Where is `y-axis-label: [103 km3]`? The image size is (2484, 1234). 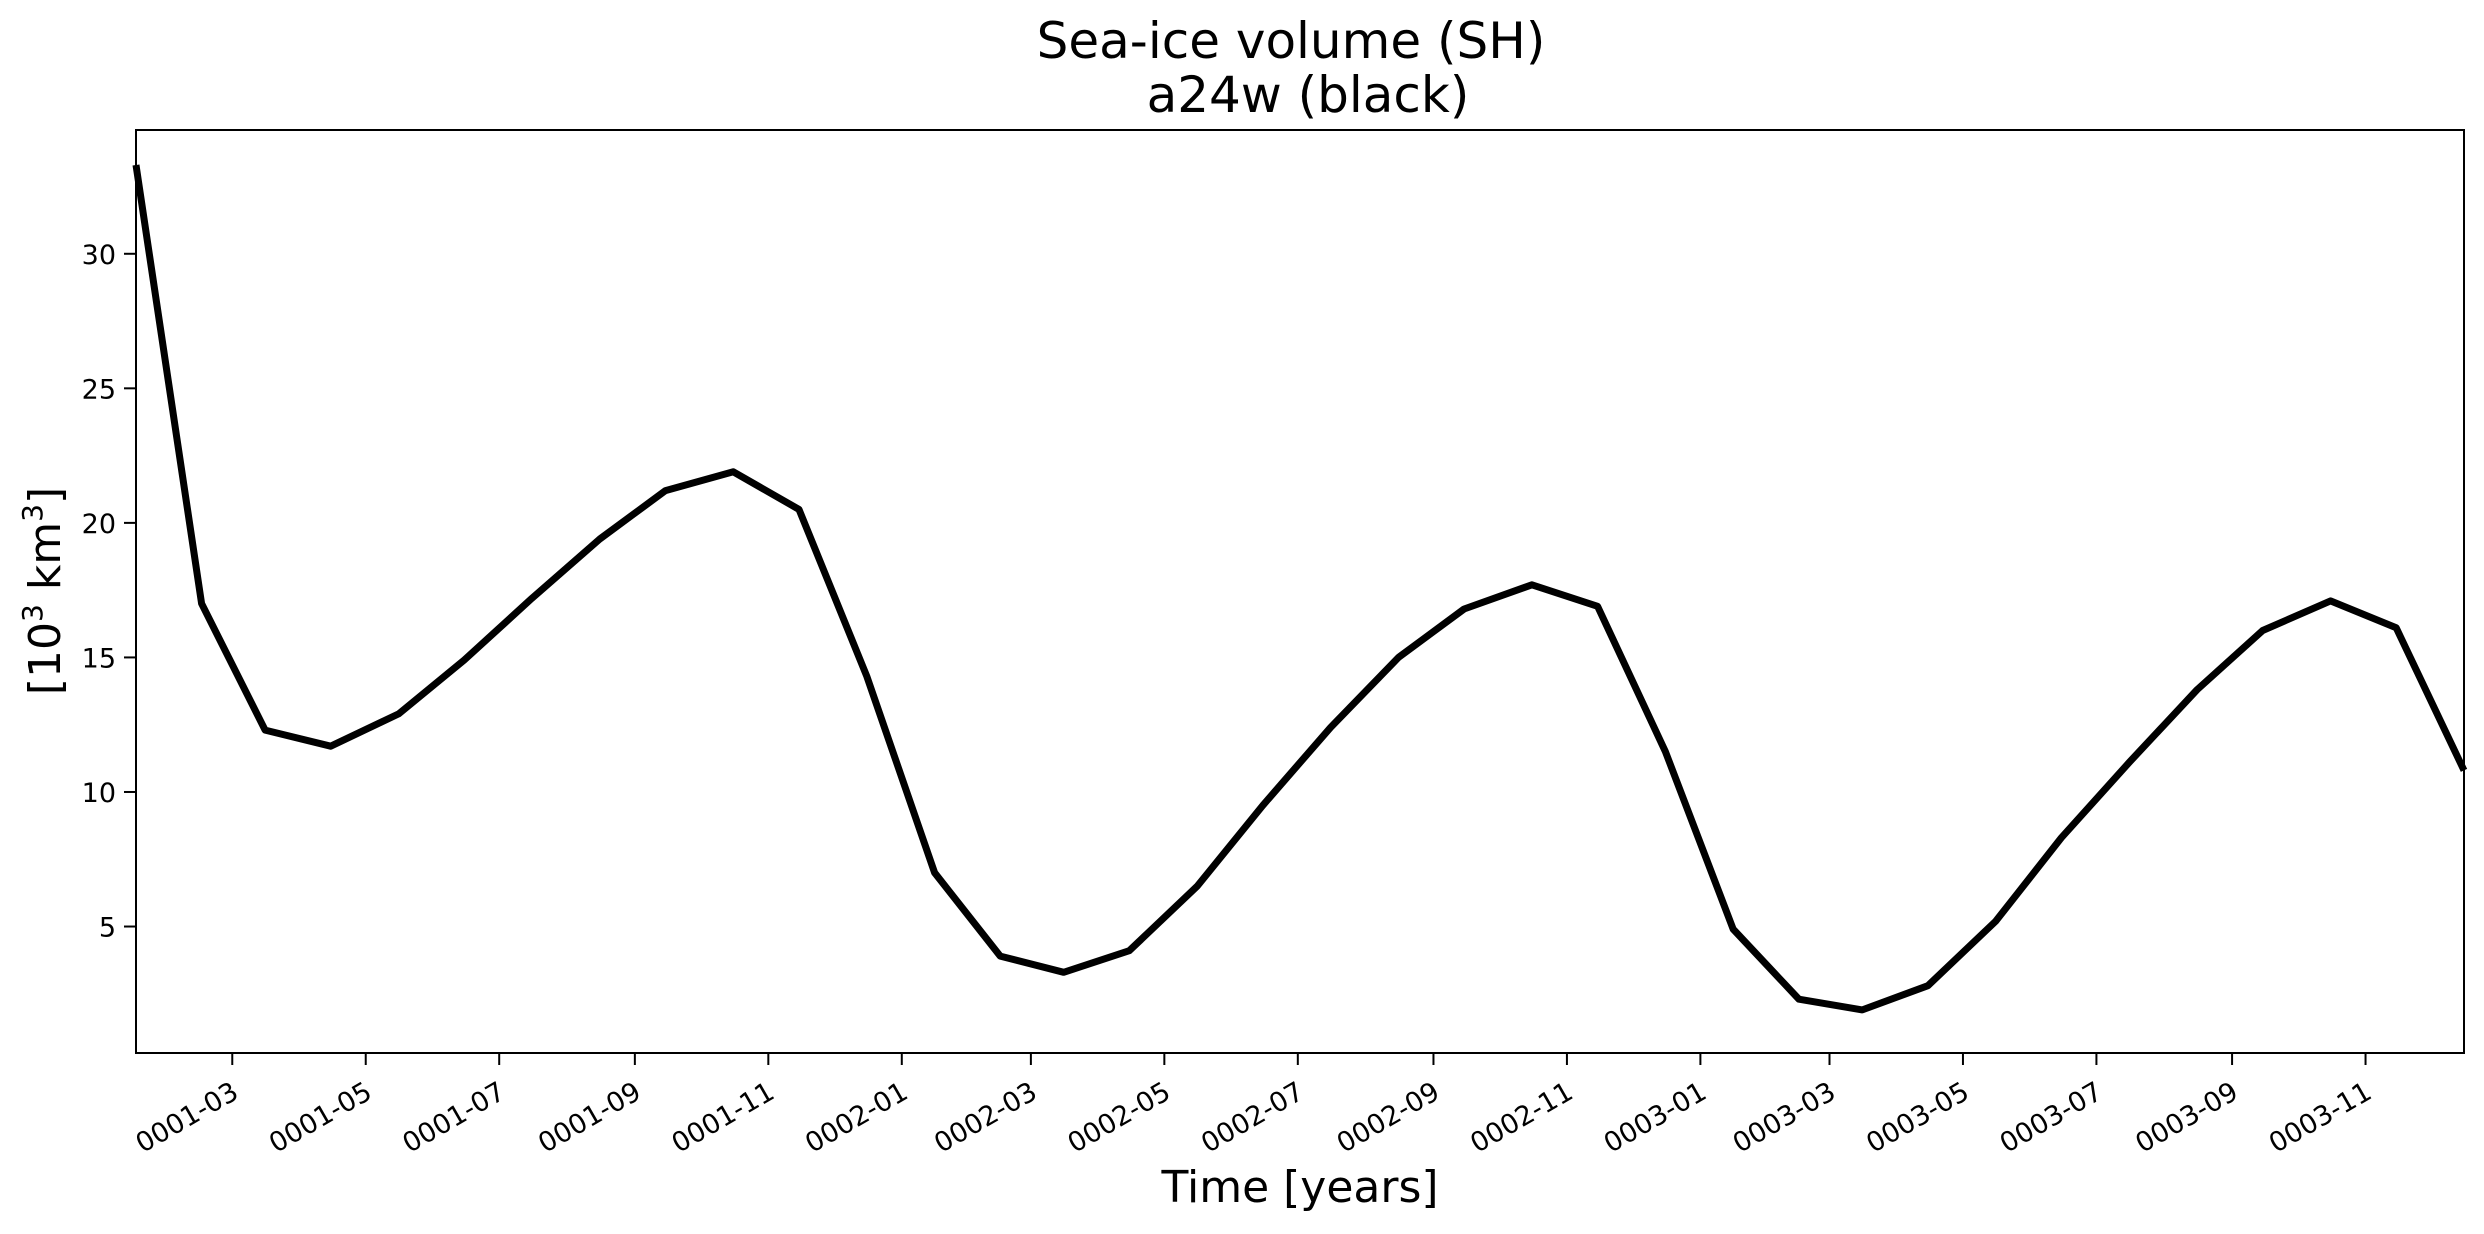 y-axis-label: [103 km3] is located at coordinates (43, 591).